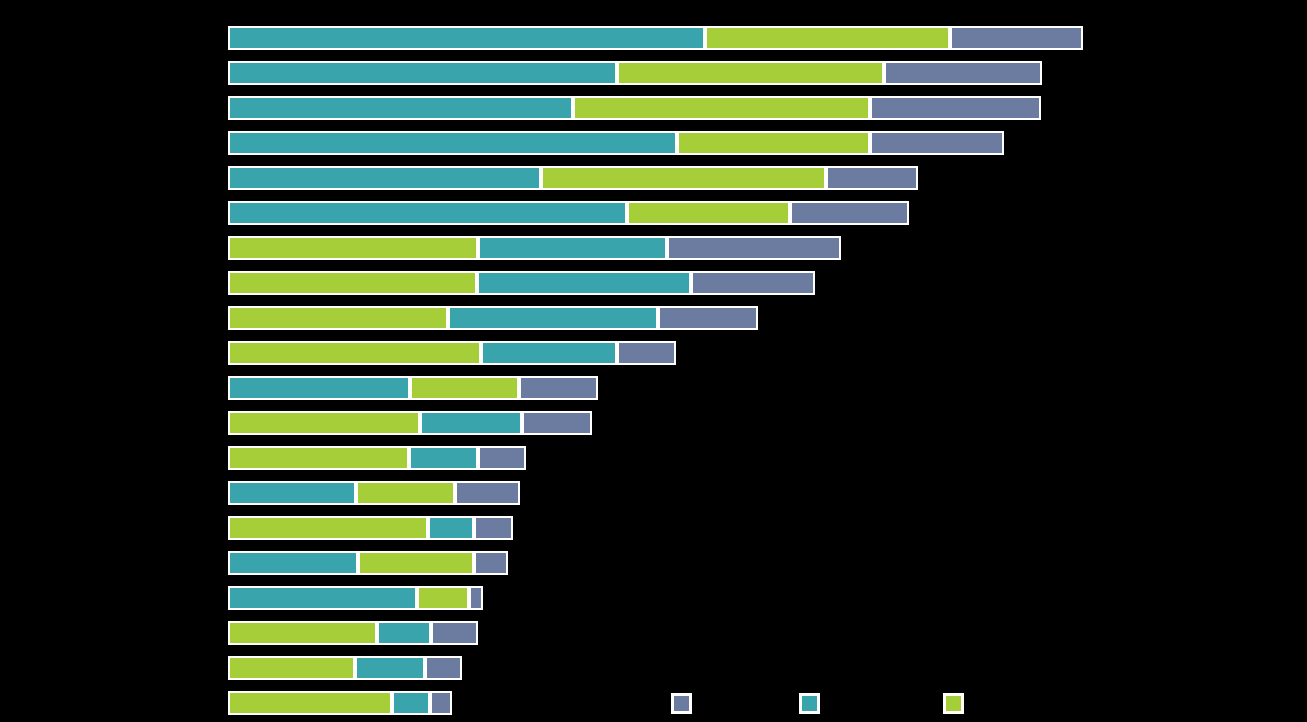  What do you see at coordinates (809, 703) in the screenshot?
I see `legend-swatch-teal` at bounding box center [809, 703].